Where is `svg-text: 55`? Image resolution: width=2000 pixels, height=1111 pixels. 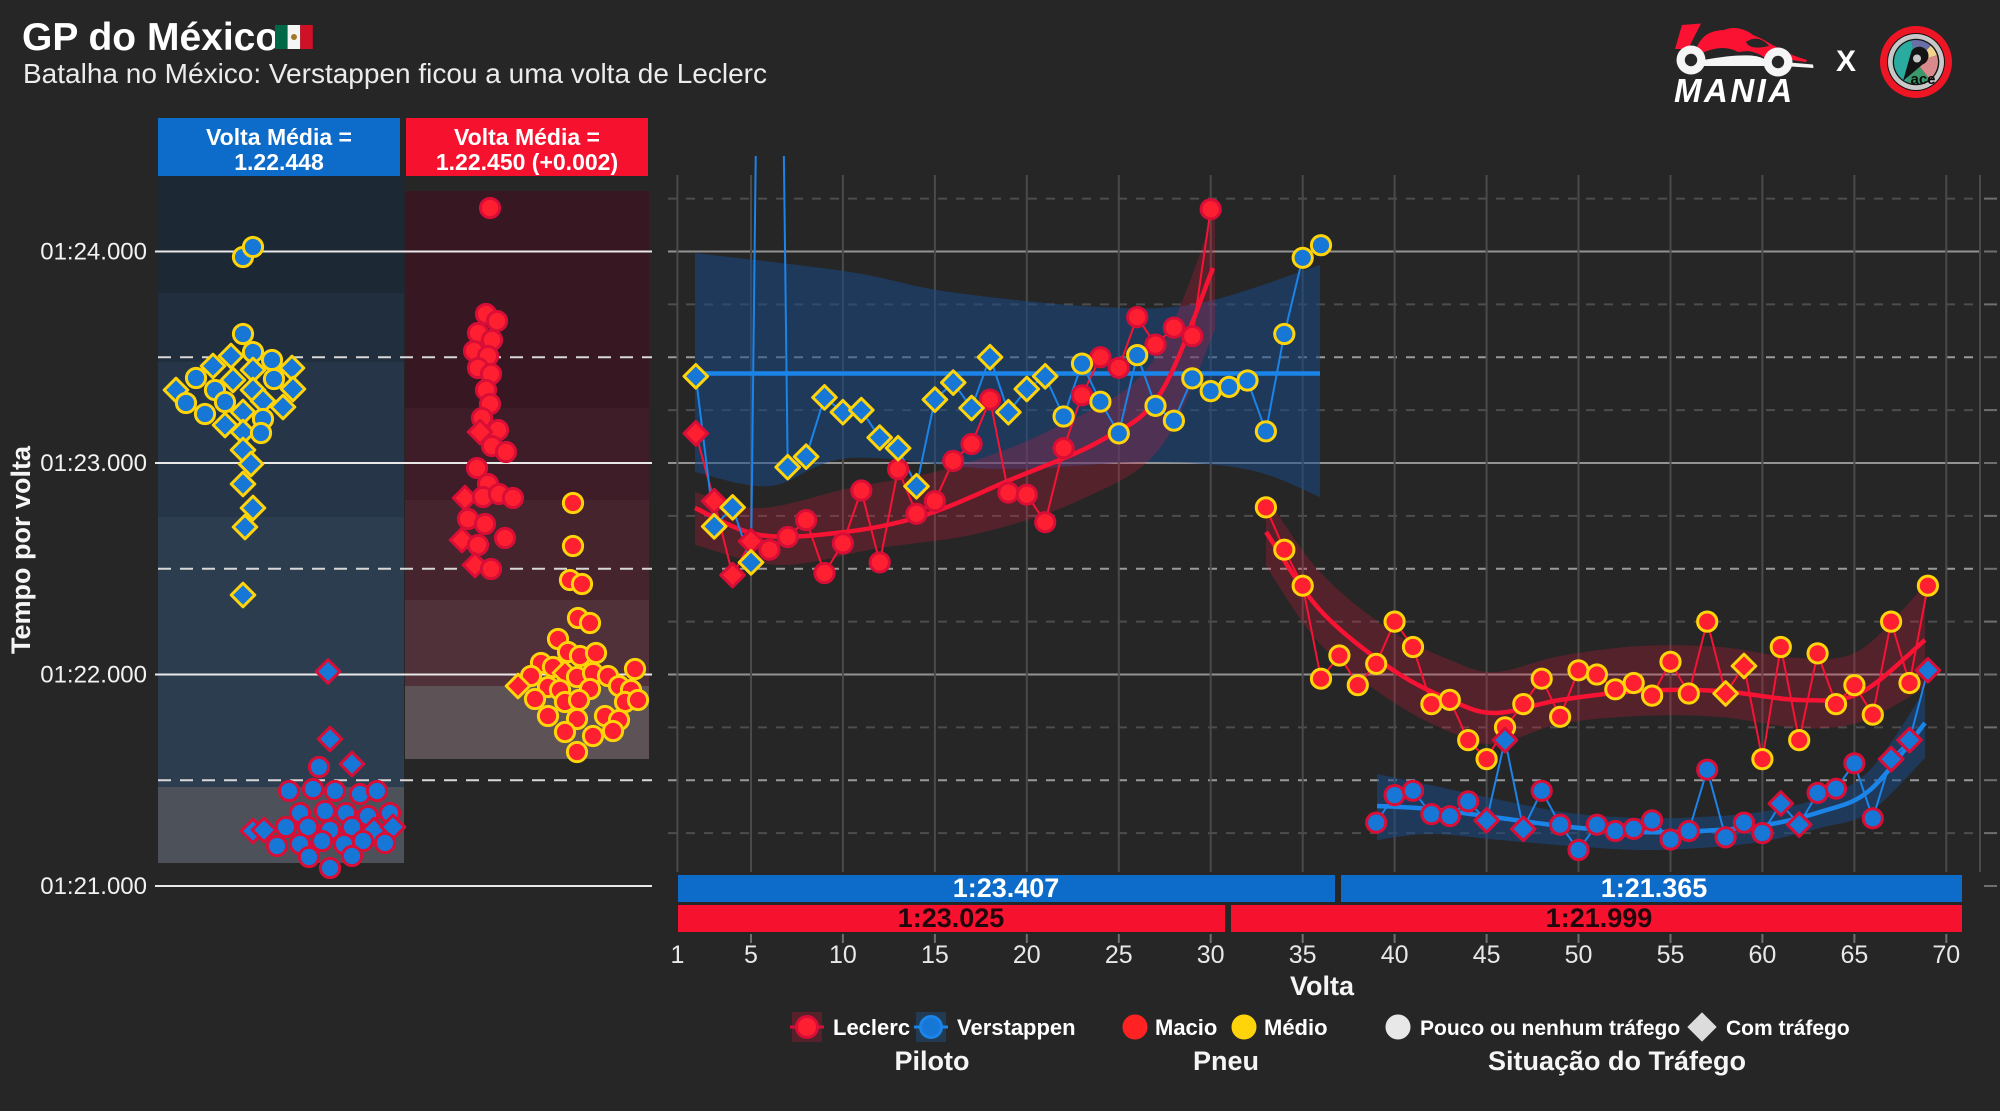 svg-text: 55 is located at coordinates (1671, 955).